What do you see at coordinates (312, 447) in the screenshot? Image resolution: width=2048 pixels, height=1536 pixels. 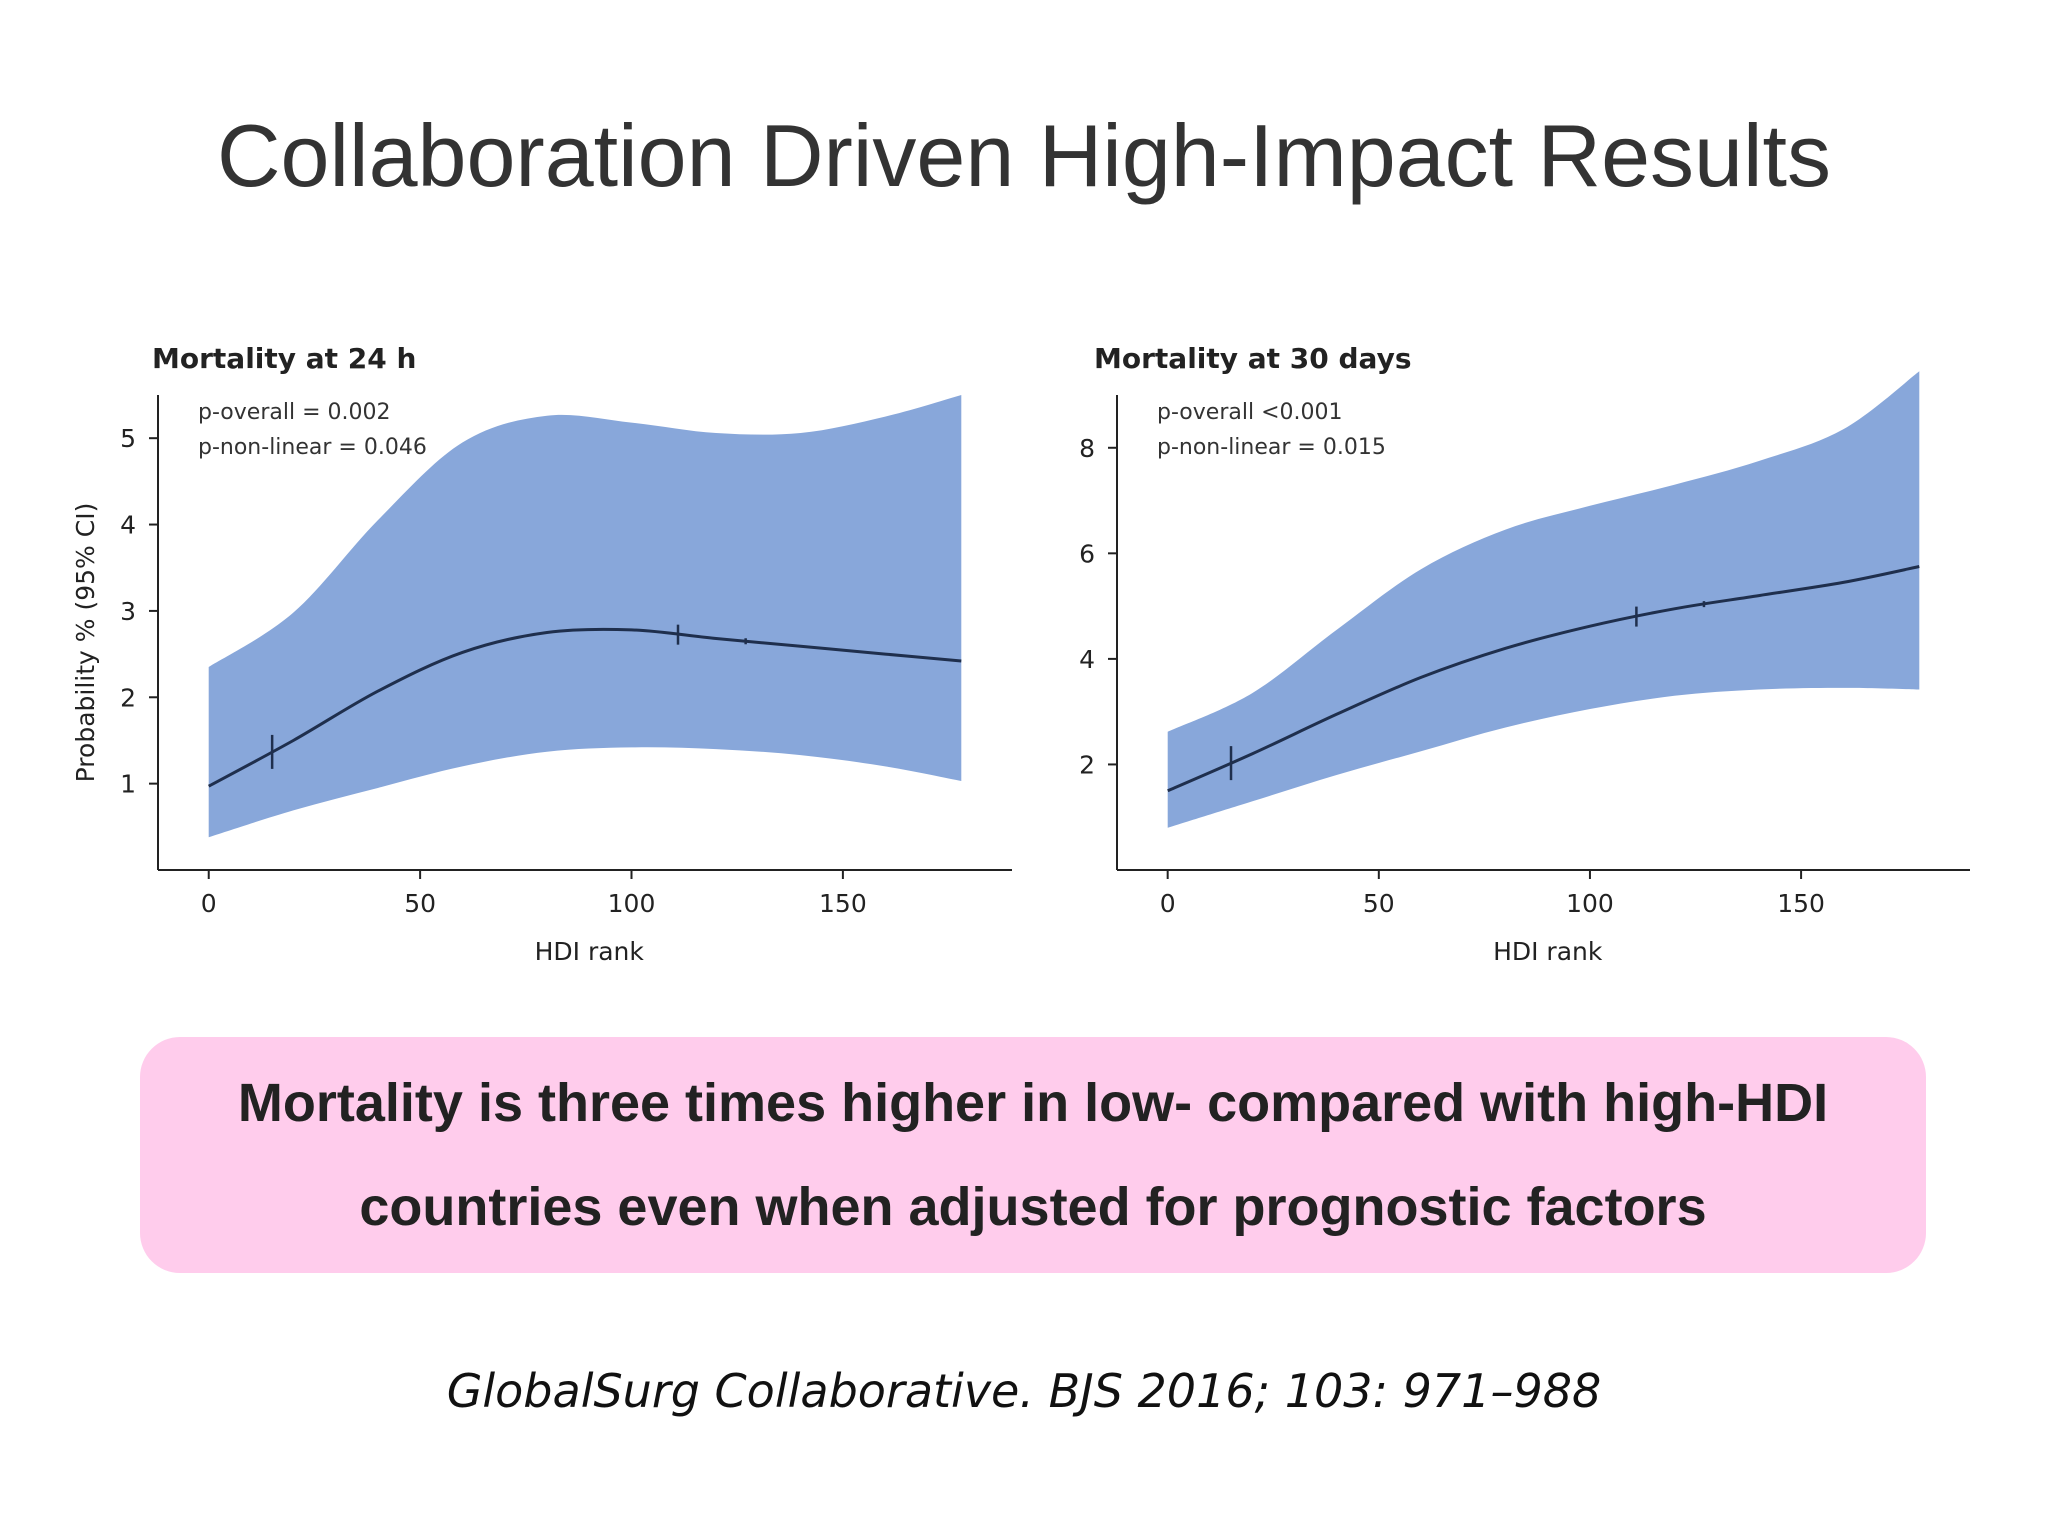 I see `p-value-annotation: p-non-linear = 0.046` at bounding box center [312, 447].